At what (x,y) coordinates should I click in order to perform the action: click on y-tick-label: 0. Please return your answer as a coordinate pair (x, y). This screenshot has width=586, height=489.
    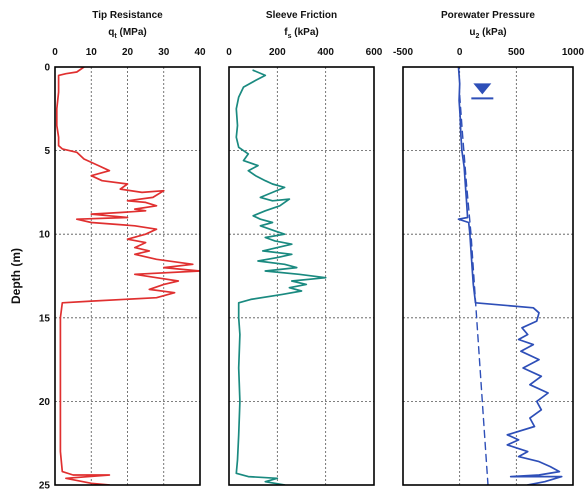
    Looking at the image, I should click on (47, 68).